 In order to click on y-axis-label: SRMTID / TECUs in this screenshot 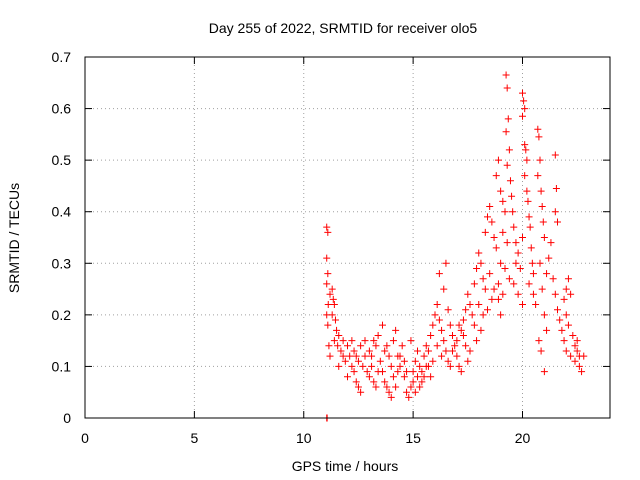, I will do `click(14, 238)`.